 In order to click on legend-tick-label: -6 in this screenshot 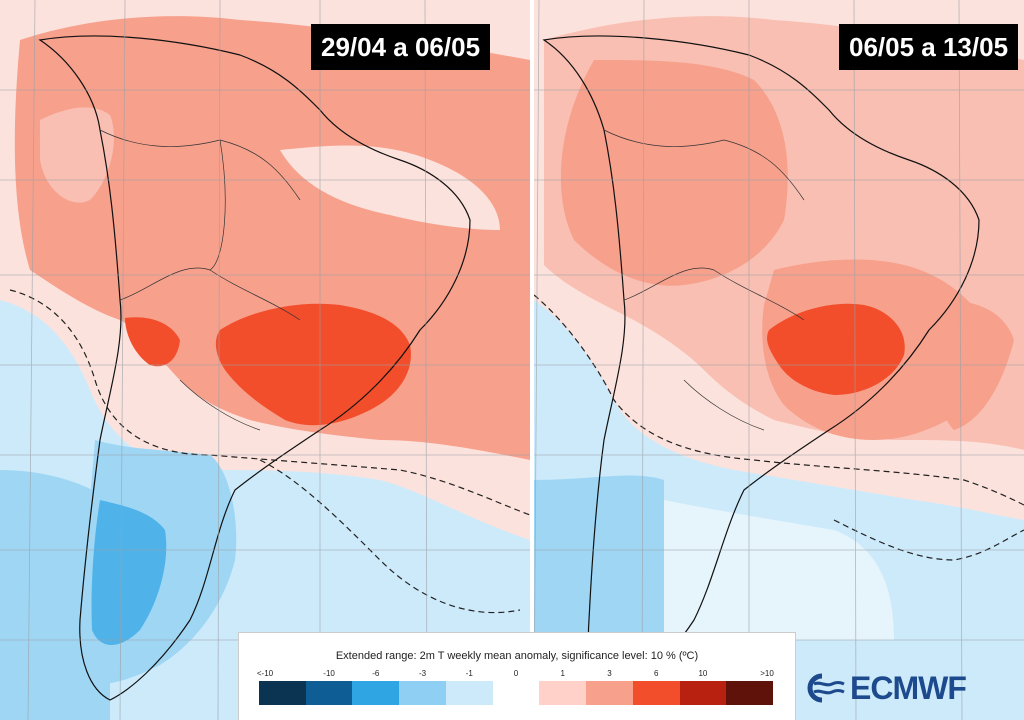, I will do `click(376, 673)`.